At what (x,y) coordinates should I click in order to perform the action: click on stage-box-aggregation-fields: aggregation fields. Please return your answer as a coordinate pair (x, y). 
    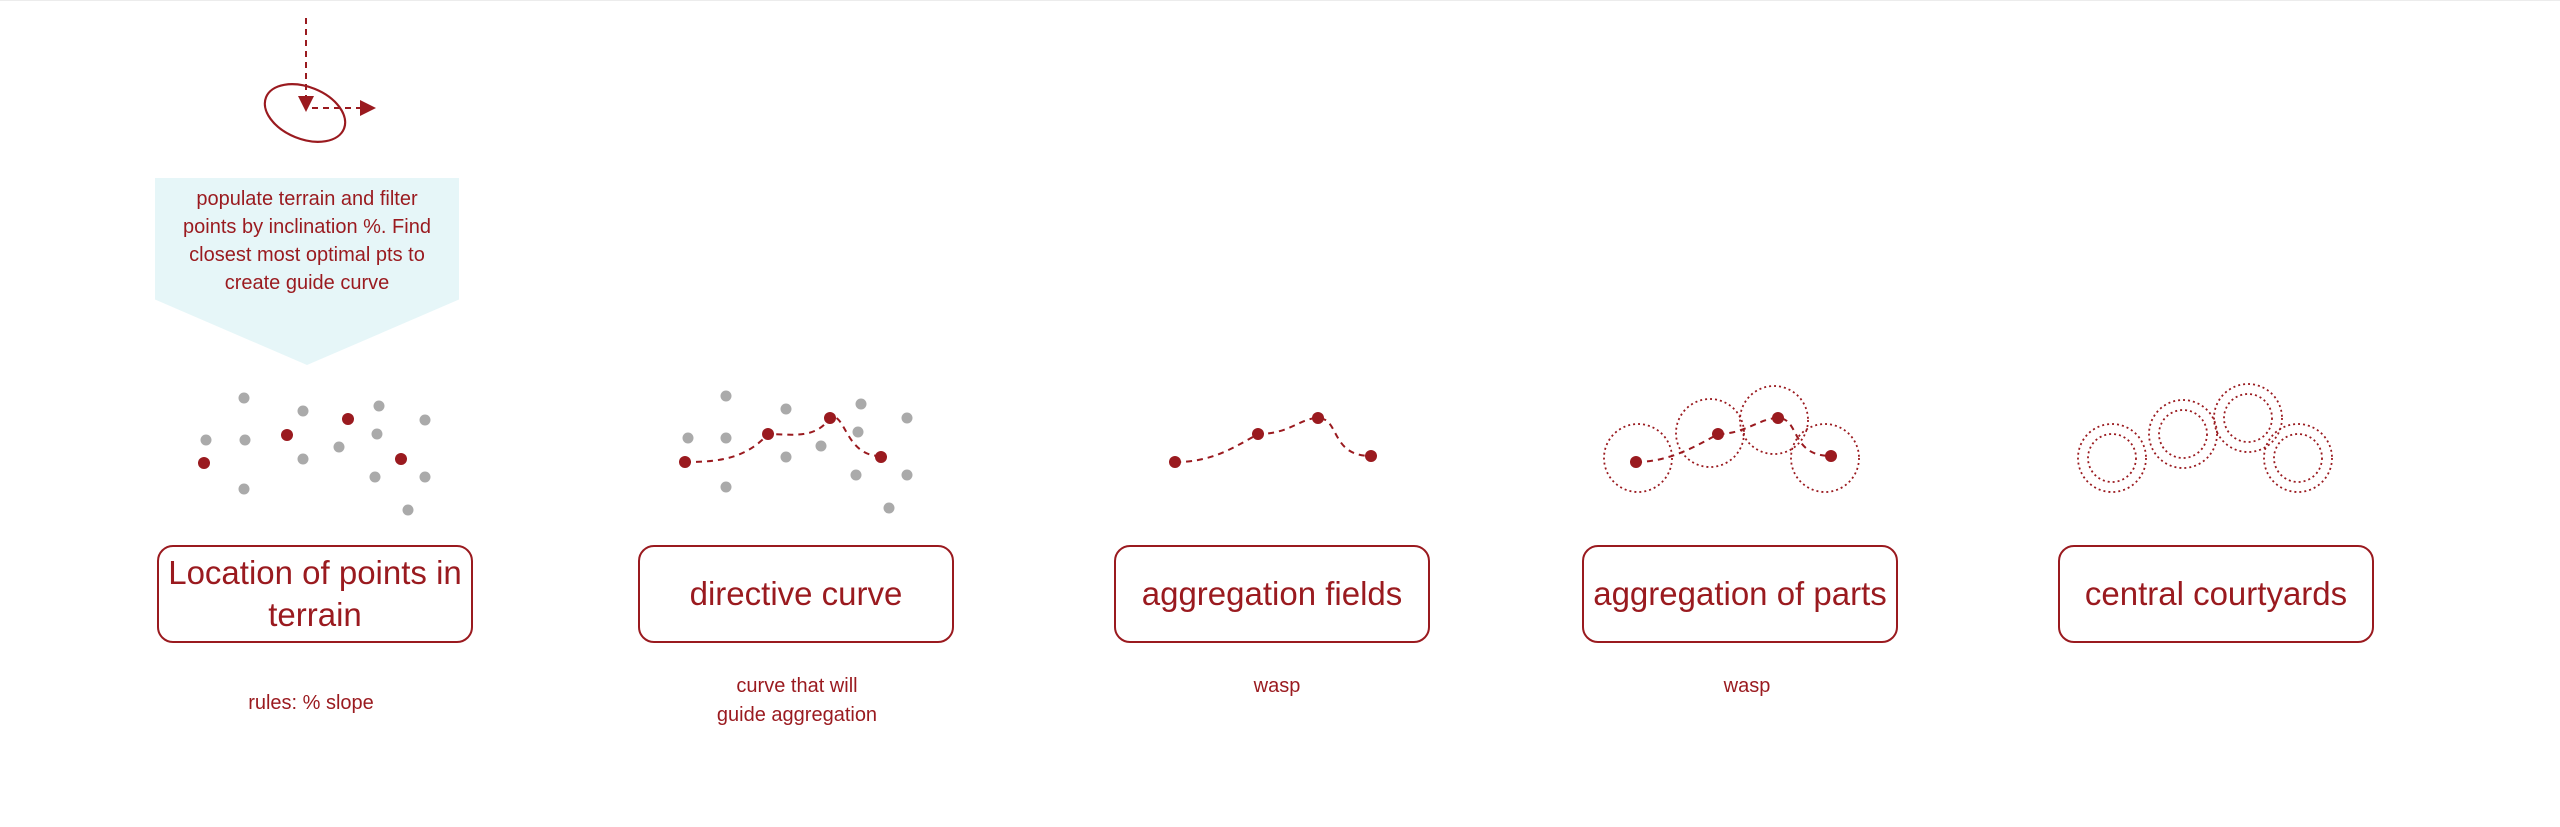
    Looking at the image, I should click on (1272, 594).